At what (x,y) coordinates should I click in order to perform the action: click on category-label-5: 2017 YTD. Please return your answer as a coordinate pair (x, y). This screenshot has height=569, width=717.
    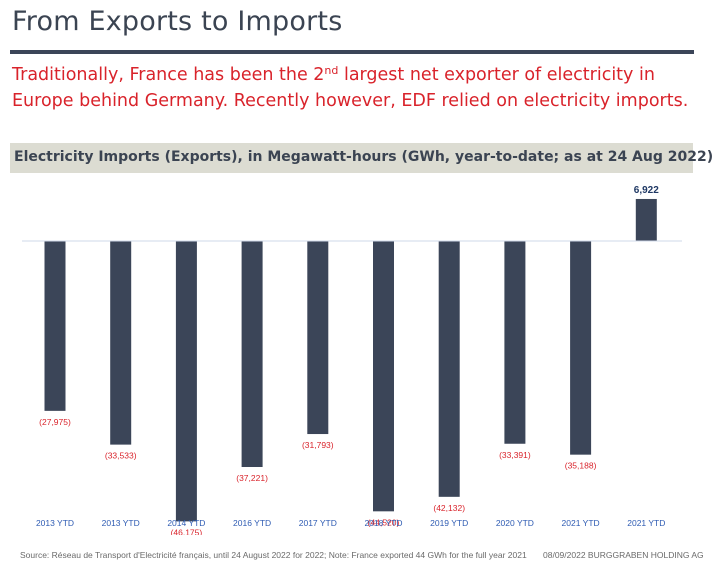
    Looking at the image, I should click on (318, 523).